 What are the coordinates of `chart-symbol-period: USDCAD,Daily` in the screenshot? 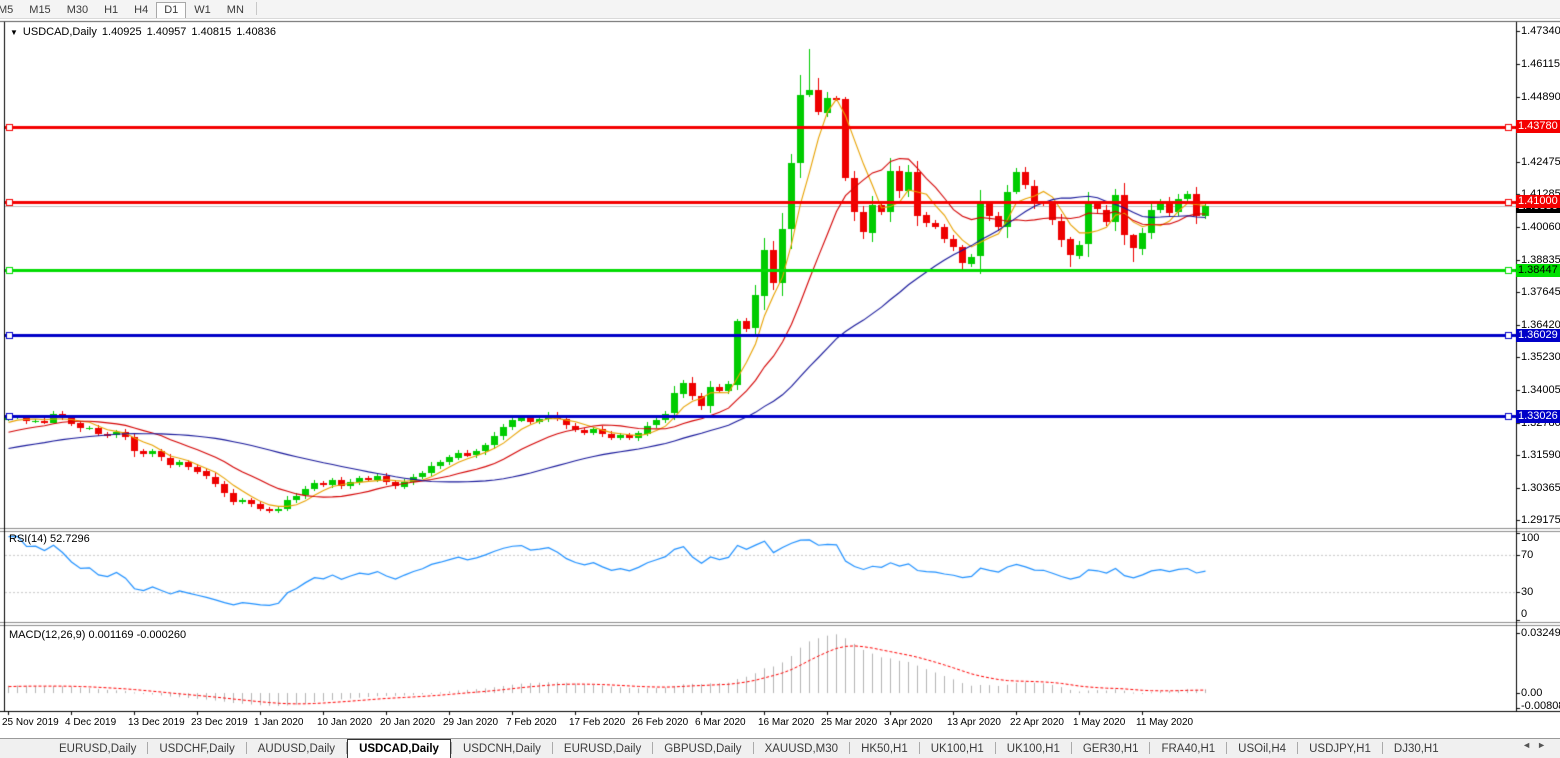 It's located at (59, 32).